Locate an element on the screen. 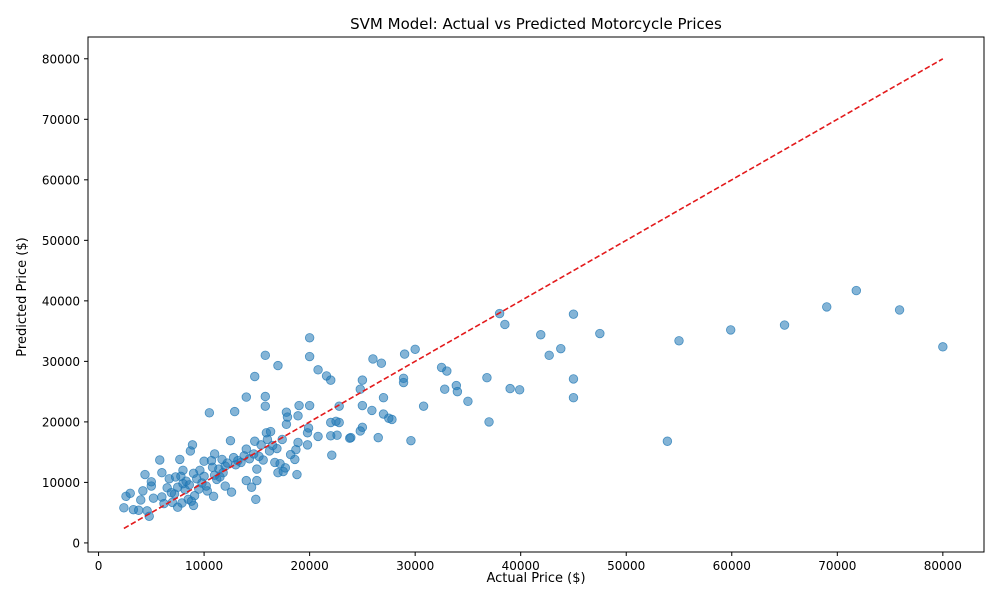 The height and width of the screenshot is (600, 1000). y-tick-label: 10000 is located at coordinates (61, 483).